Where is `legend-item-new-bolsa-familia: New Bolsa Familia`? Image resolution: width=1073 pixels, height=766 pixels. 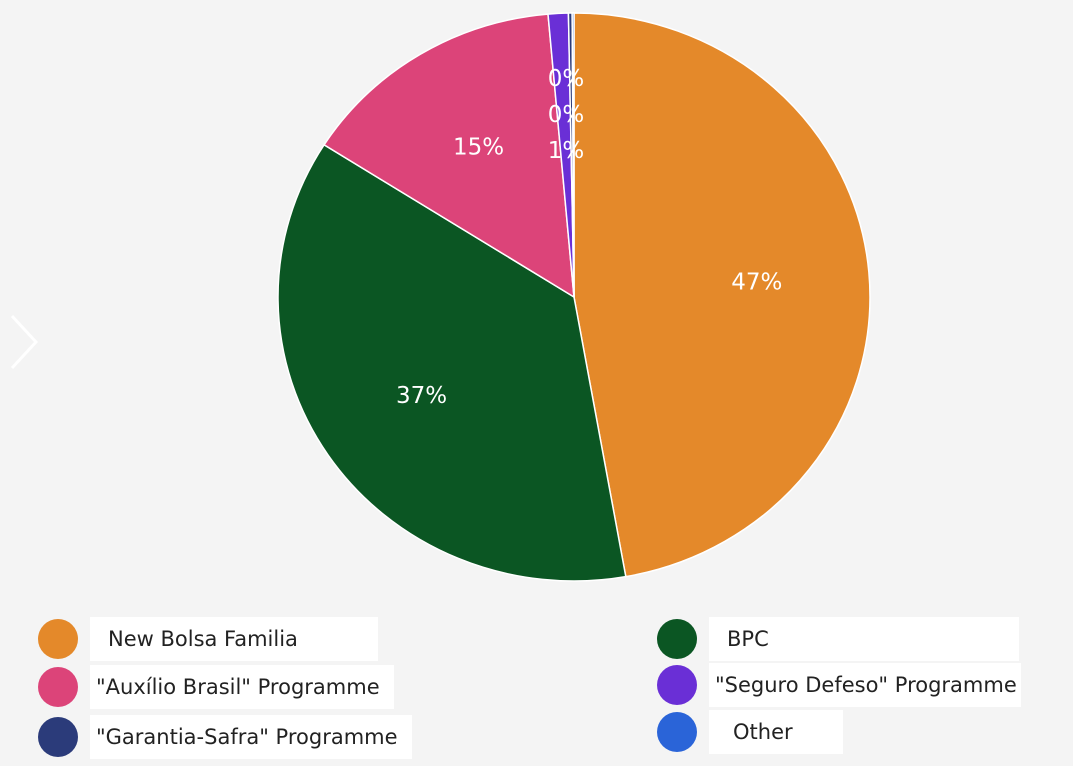 legend-item-new-bolsa-familia: New Bolsa Familia is located at coordinates (208, 639).